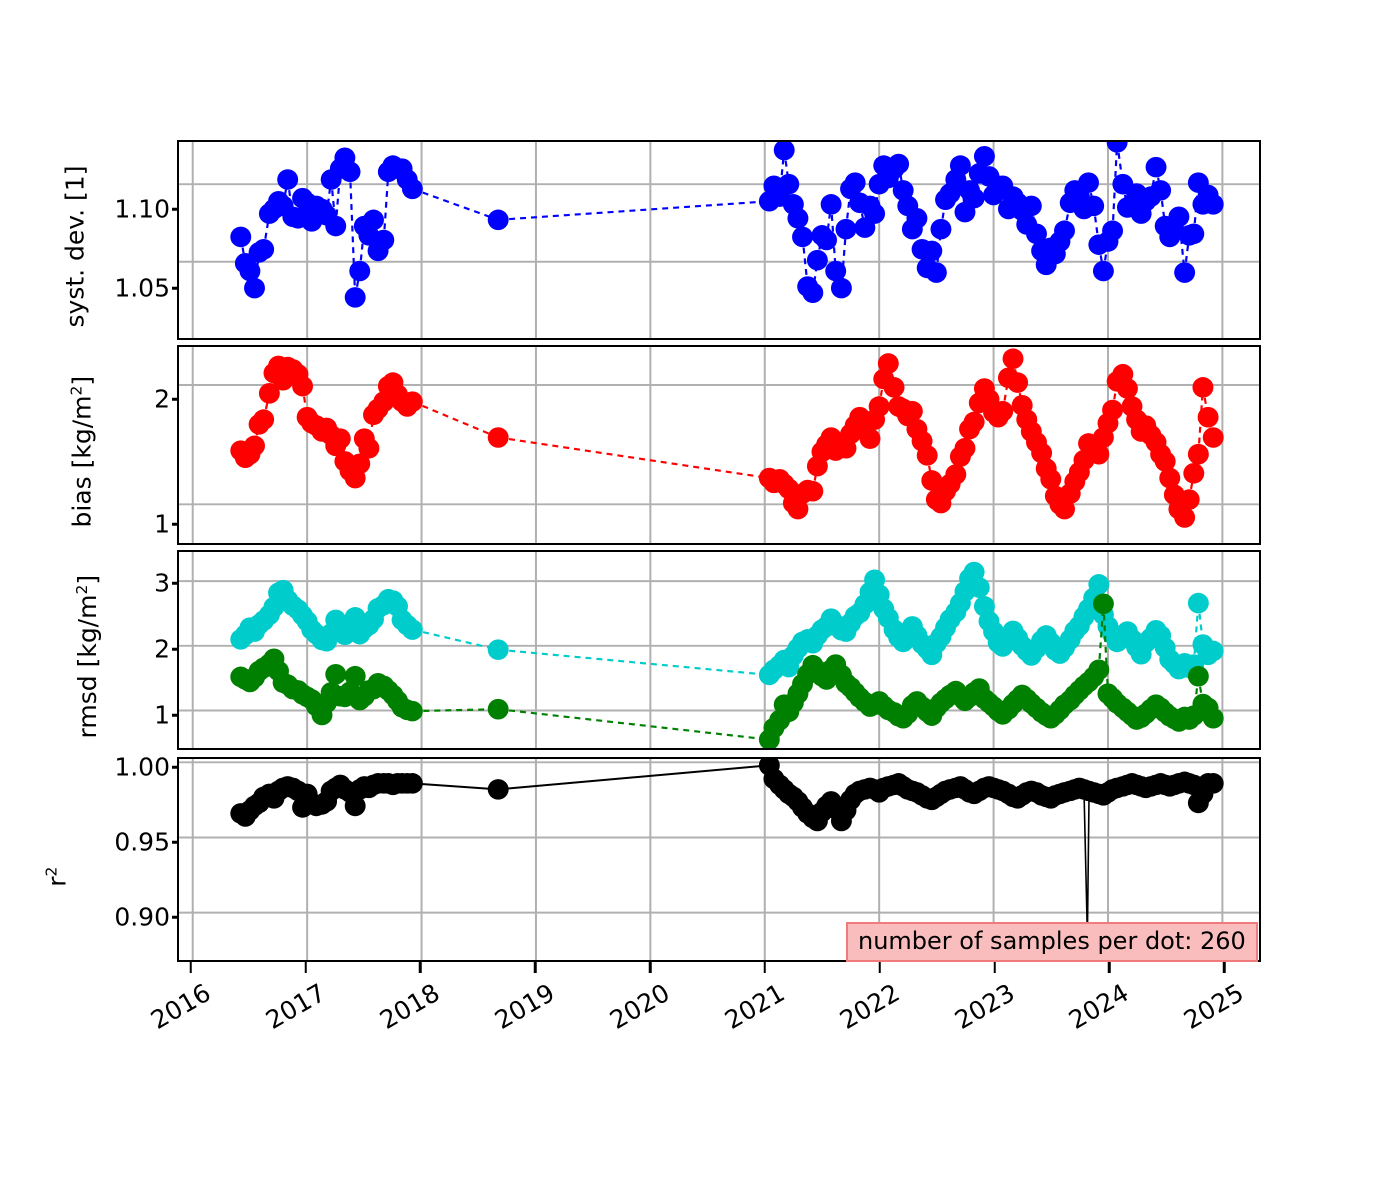 The image size is (1400, 1200). I want to click on ylabel-r2-exponent: 2, so click(51, 871).